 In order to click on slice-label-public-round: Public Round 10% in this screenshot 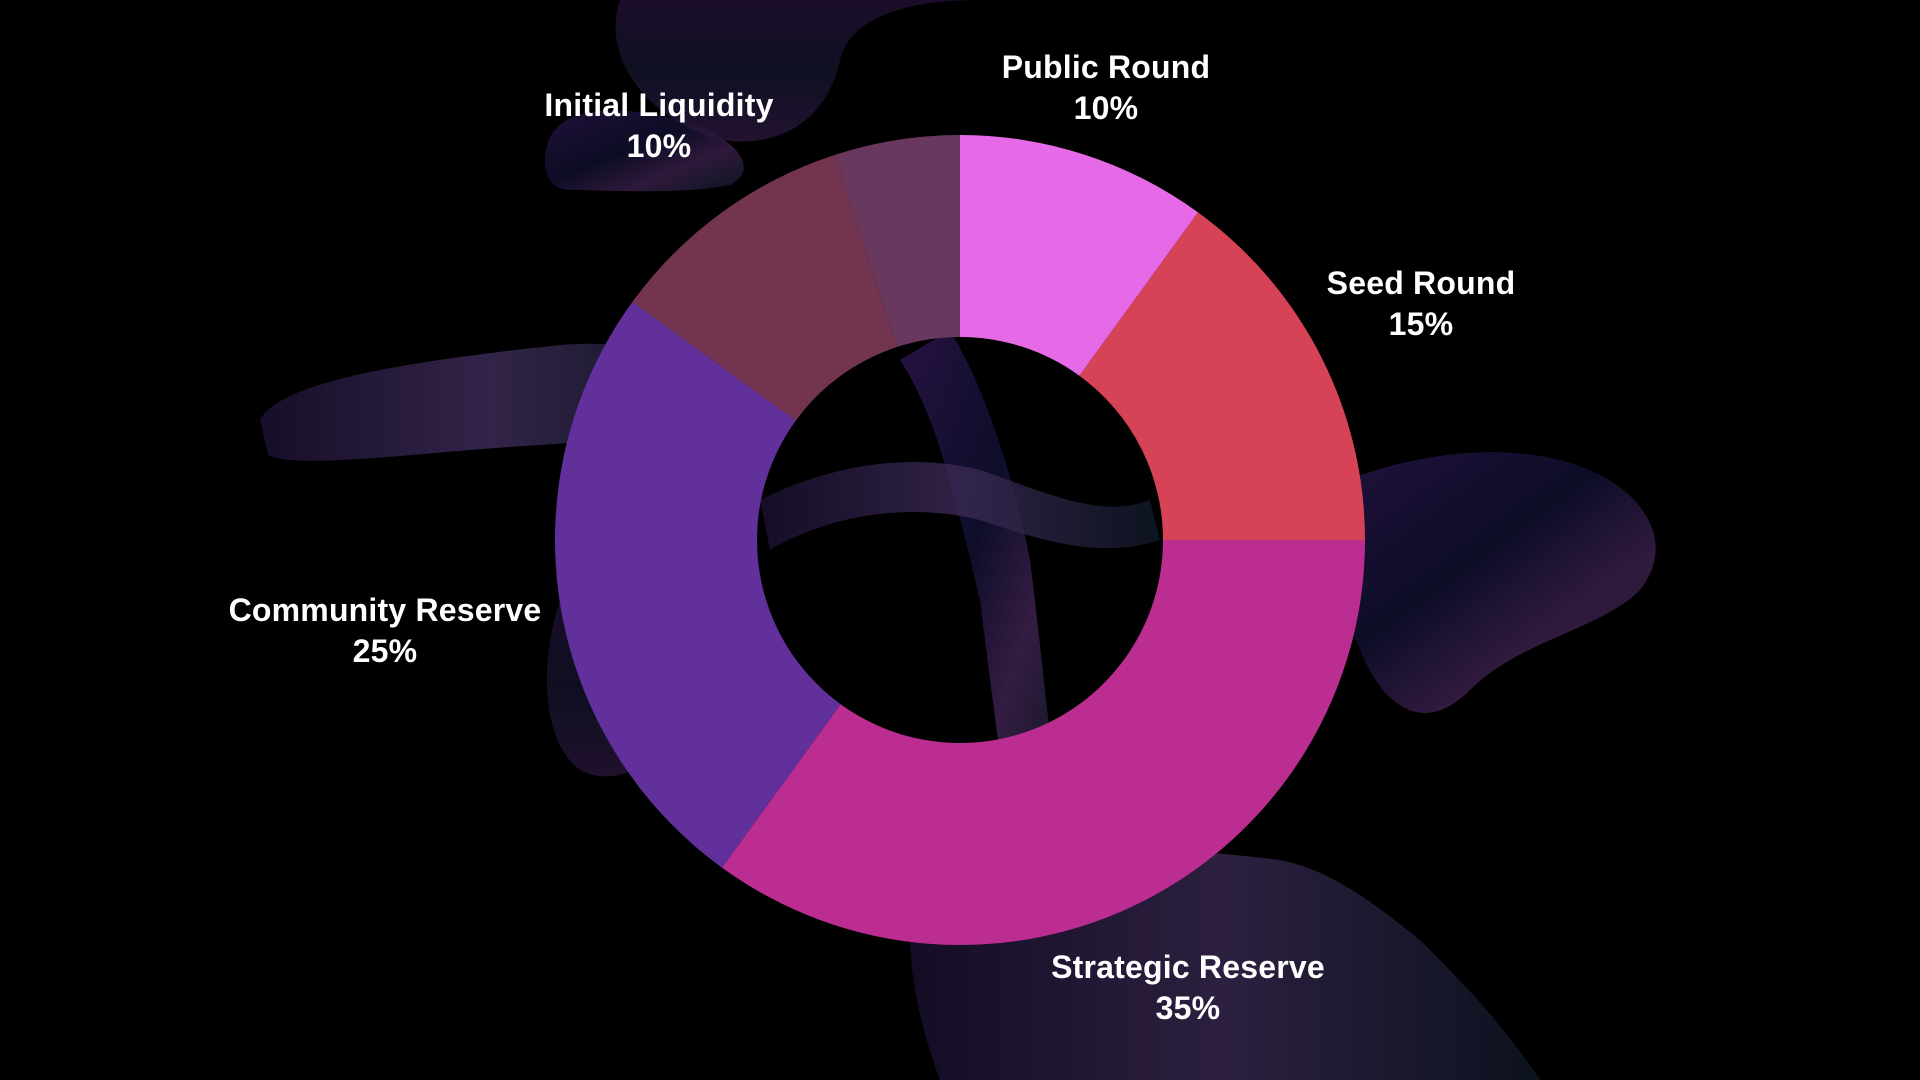, I will do `click(1106, 88)`.